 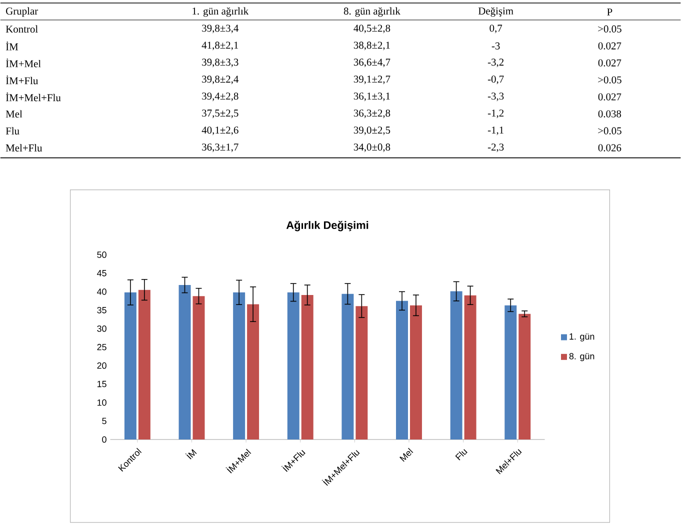 What do you see at coordinates (22, 28) in the screenshot?
I see `text: Kontrol` at bounding box center [22, 28].